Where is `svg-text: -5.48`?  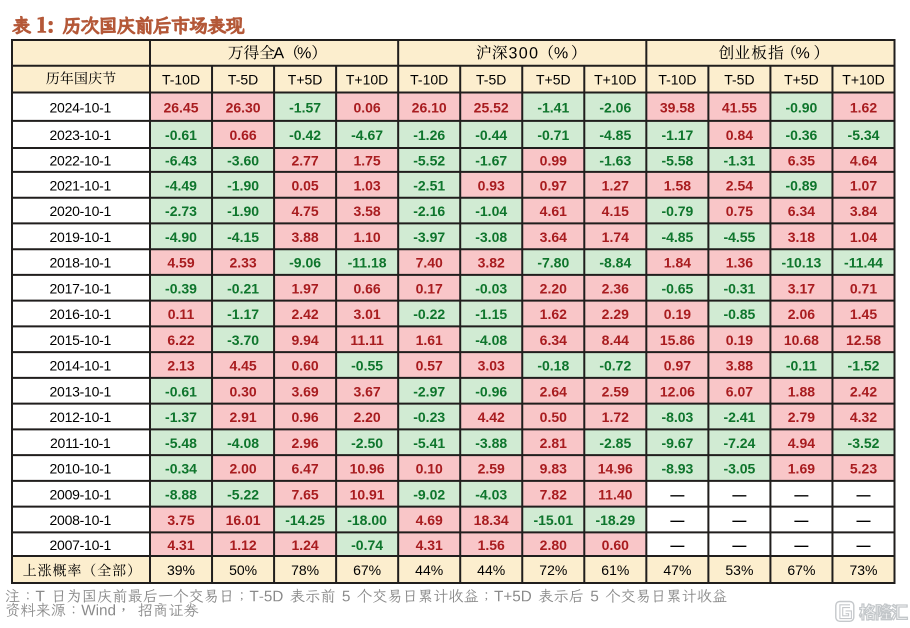 svg-text: -5.48 is located at coordinates (181, 443).